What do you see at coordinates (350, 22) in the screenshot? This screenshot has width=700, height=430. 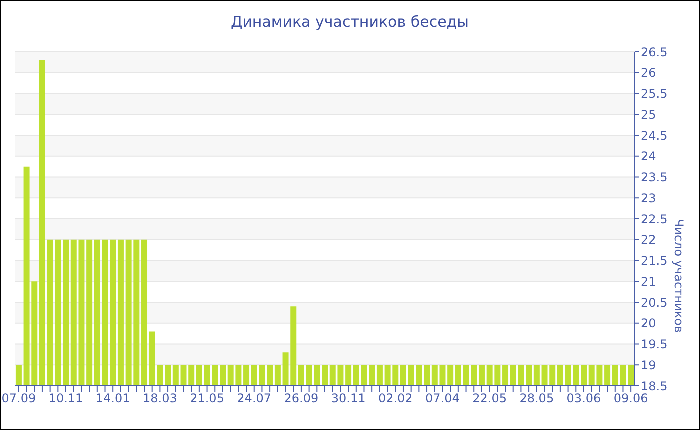 I see `chart-title: Динамика участников беседы` at bounding box center [350, 22].